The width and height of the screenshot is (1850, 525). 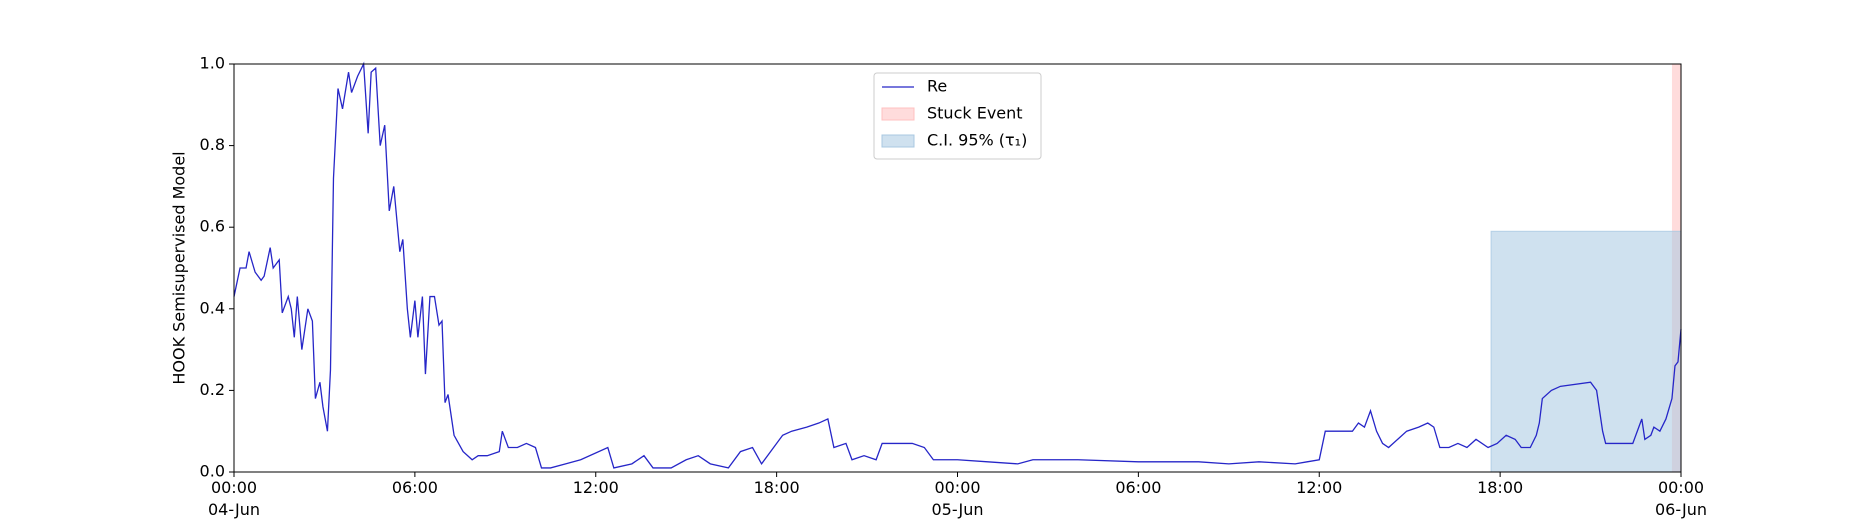 What do you see at coordinates (1586, 351) in the screenshot?
I see `region` at bounding box center [1586, 351].